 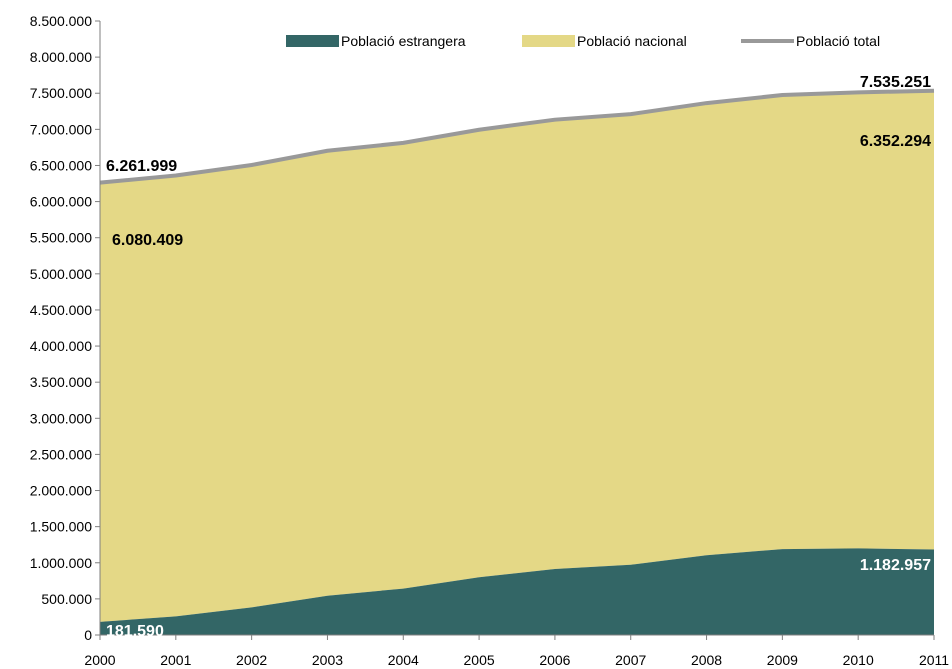 I want to click on y-tick-label: 1.500.000, so click(x=61, y=527).